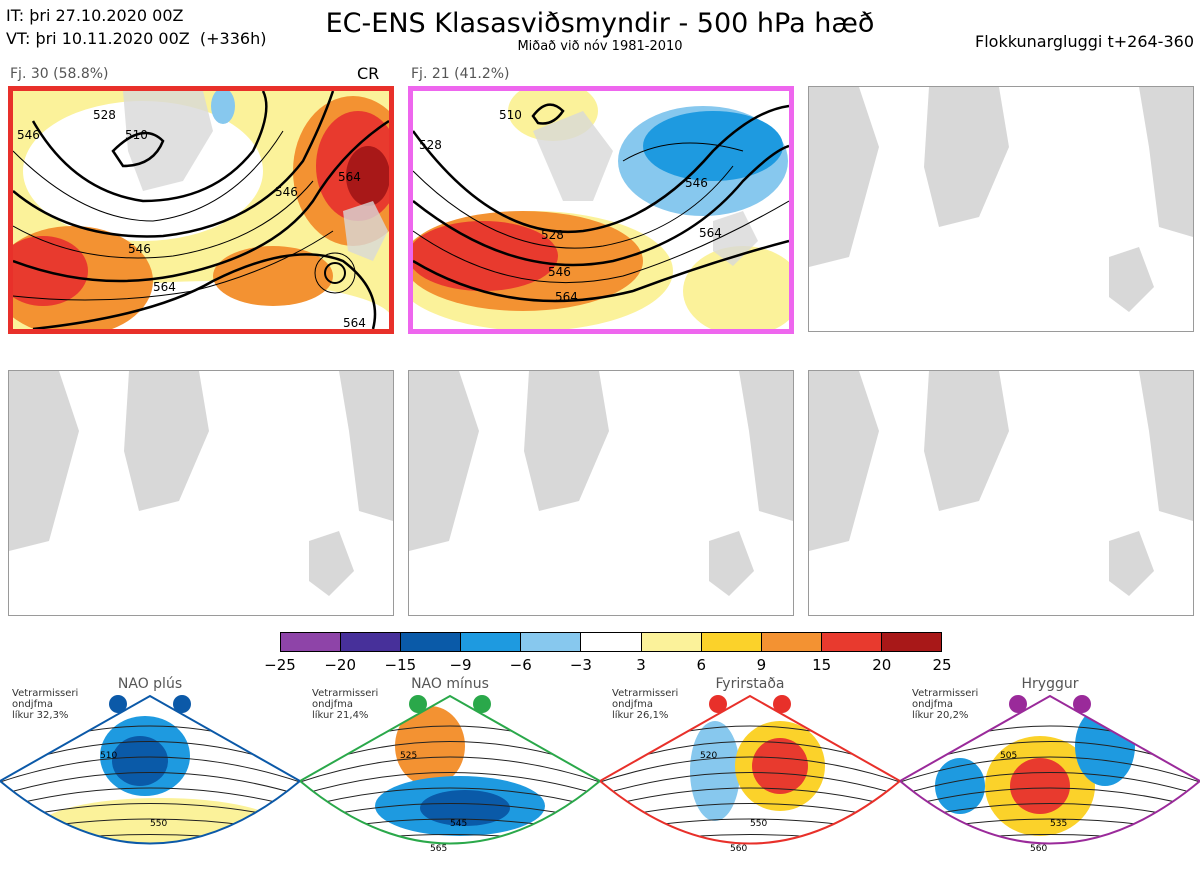 The width and height of the screenshot is (1200, 871). I want to click on valid-time: VT: þri 10.11.2020 00Z (+336h), so click(136, 38).